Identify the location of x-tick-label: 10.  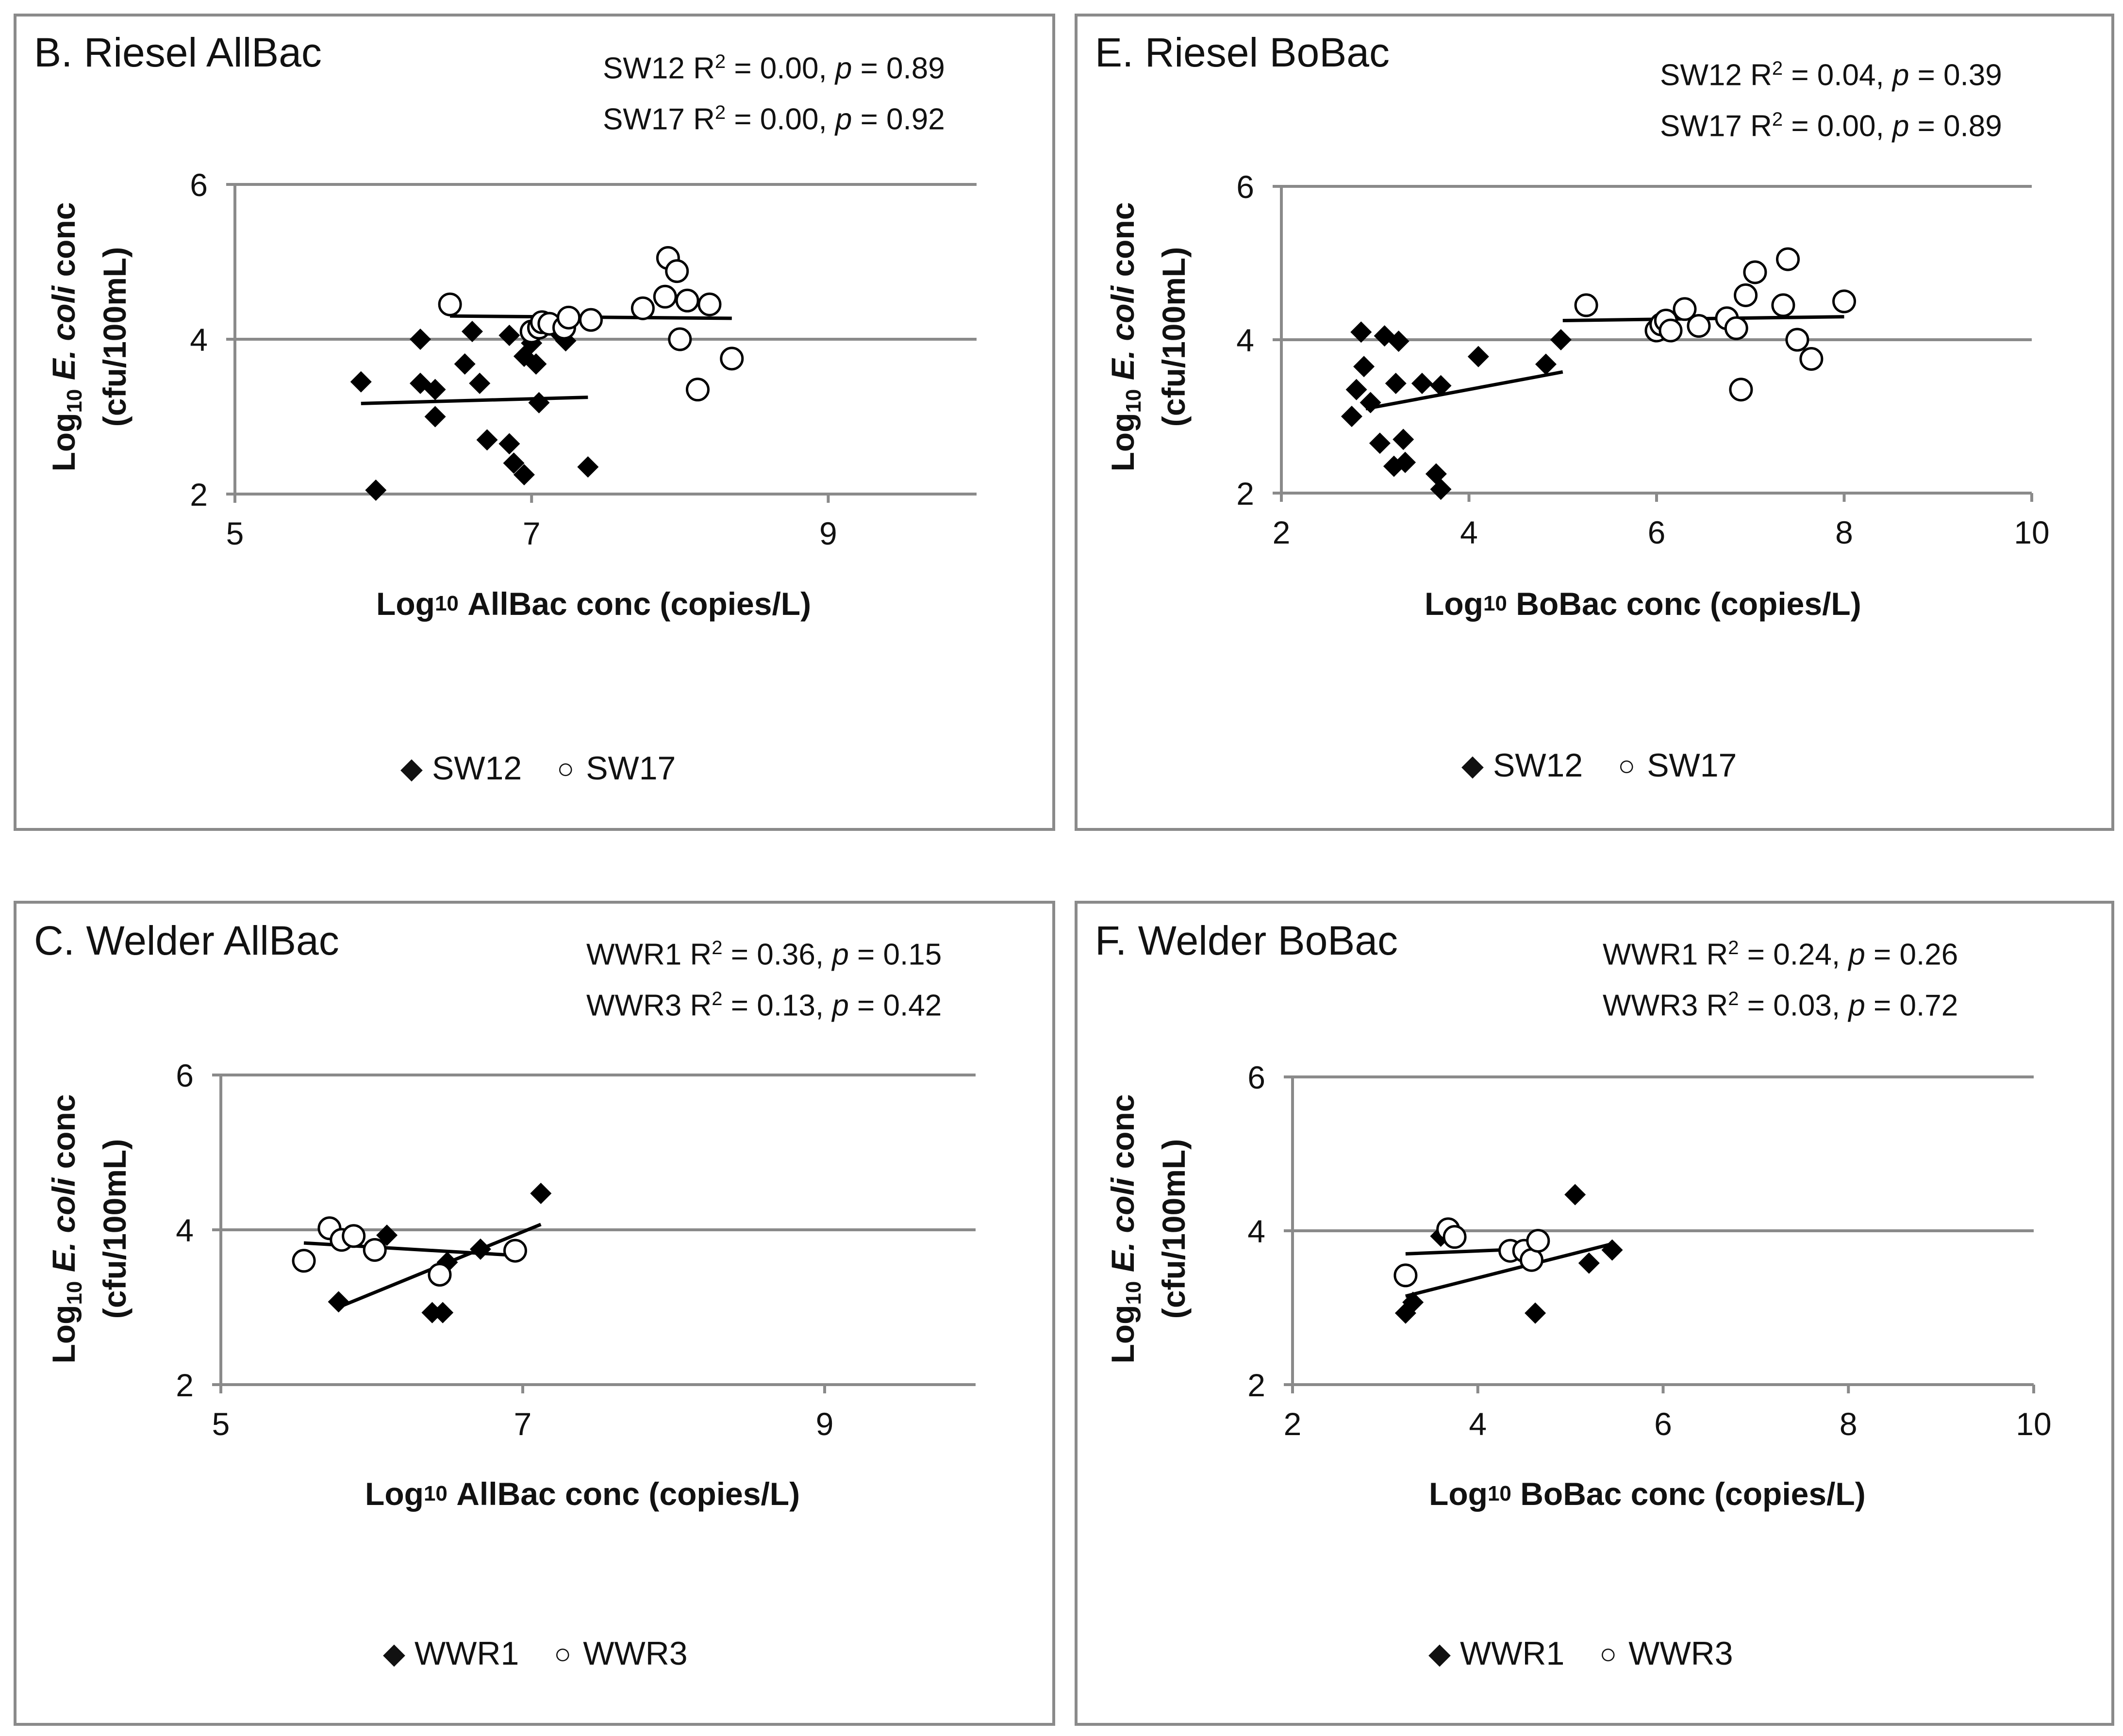
(2033, 1424).